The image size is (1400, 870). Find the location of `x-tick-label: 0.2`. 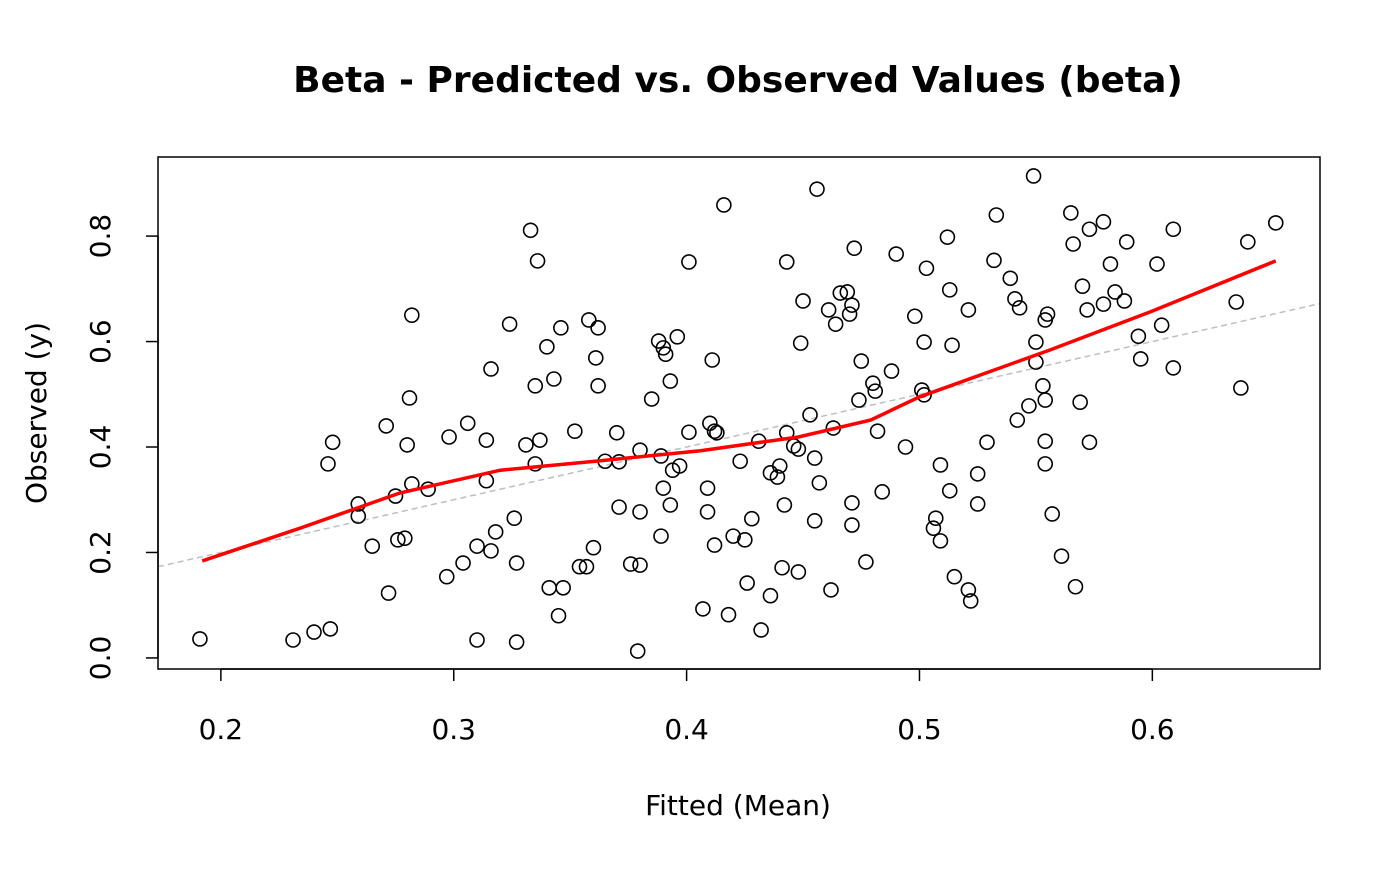

x-tick-label: 0.2 is located at coordinates (221, 729).